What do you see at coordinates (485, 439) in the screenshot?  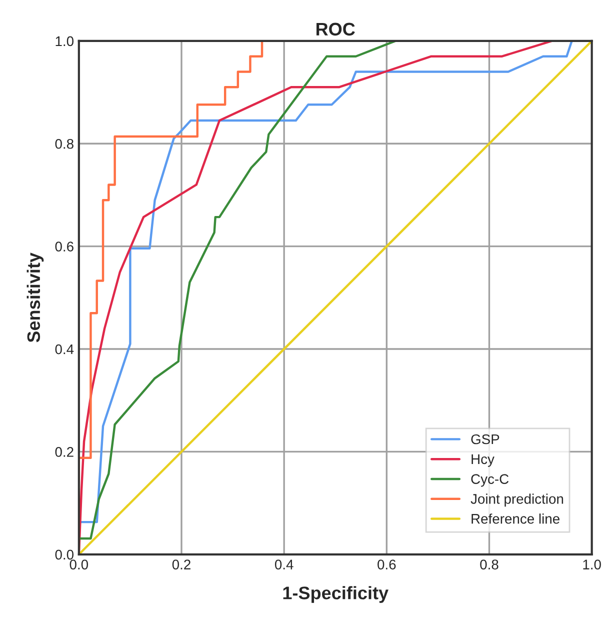 I see `legend-label: GSP` at bounding box center [485, 439].